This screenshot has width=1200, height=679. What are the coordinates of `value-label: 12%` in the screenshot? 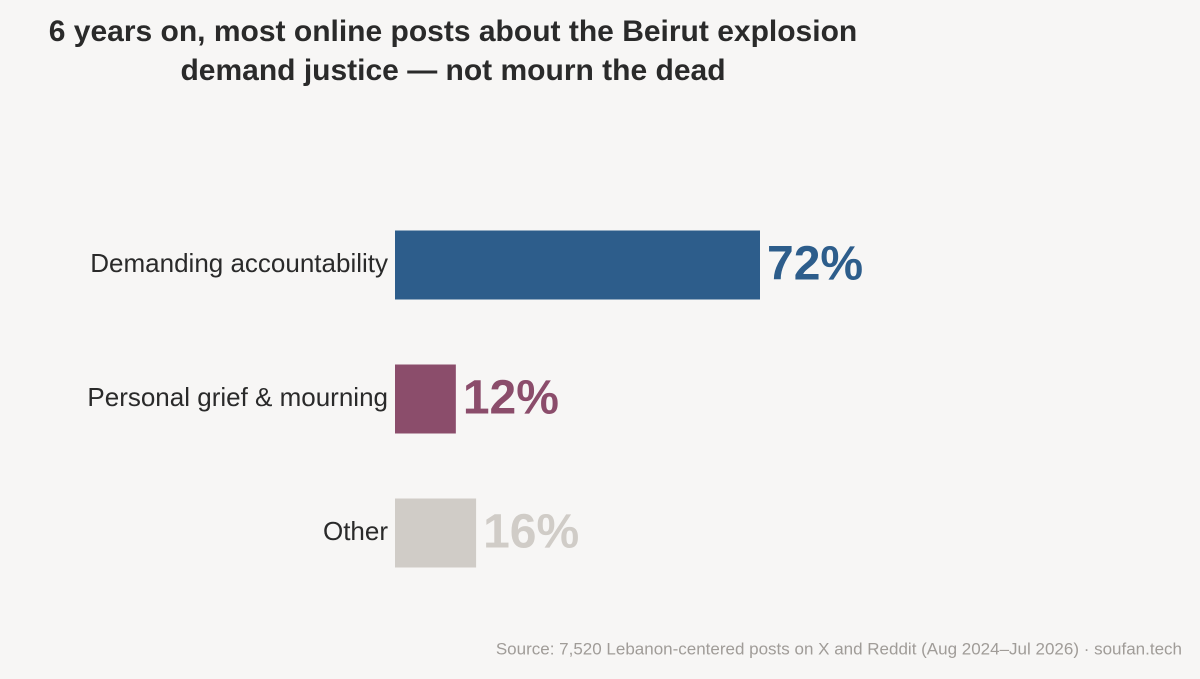 It's located at (511, 398).